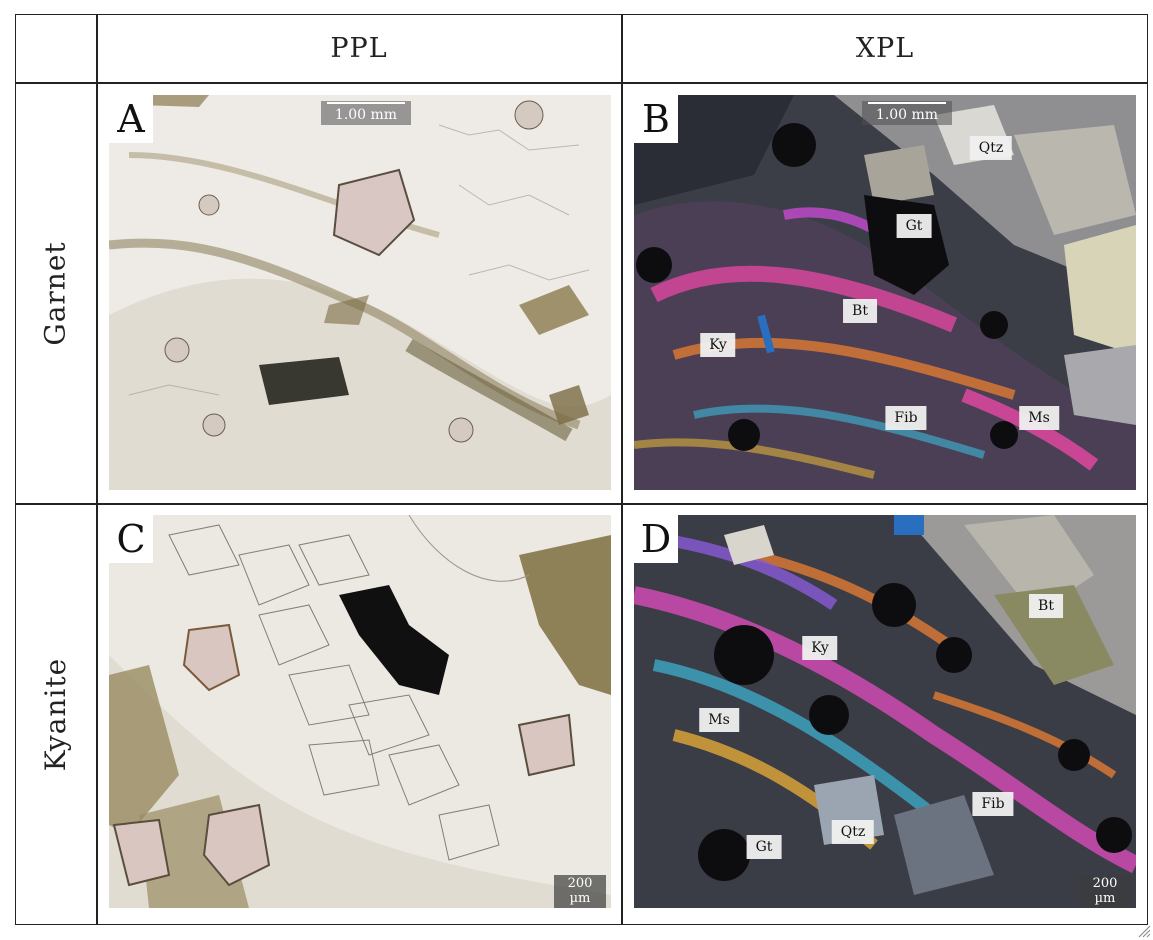  What do you see at coordinates (359, 48) in the screenshot?
I see `column-header-ppl: PPL` at bounding box center [359, 48].